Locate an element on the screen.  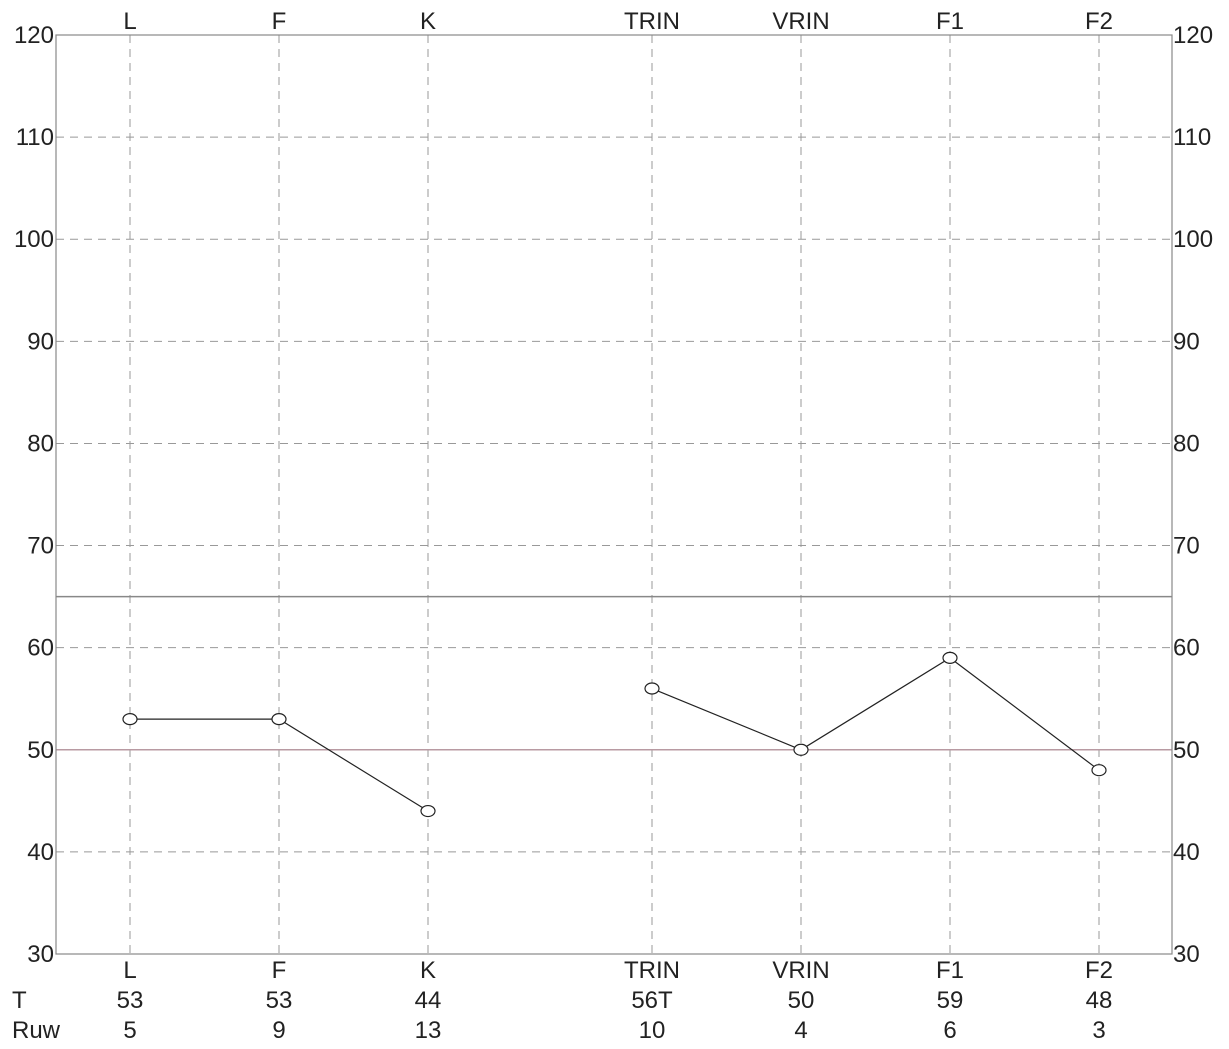
y-tick-label-left: 60 is located at coordinates (40, 648).